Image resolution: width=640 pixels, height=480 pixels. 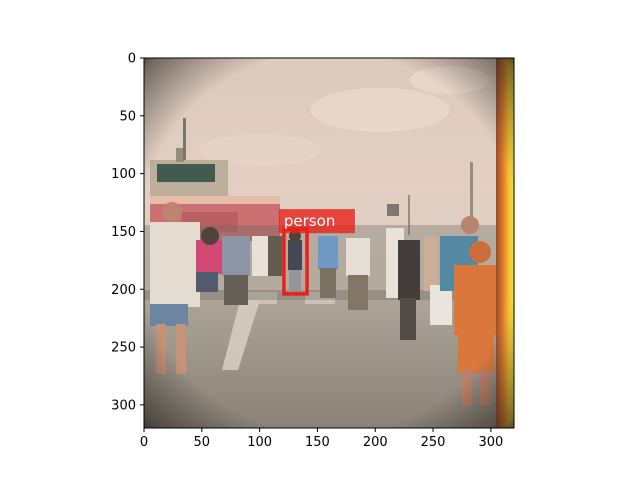 I want to click on x-tick-label: 100, so click(x=259, y=442).